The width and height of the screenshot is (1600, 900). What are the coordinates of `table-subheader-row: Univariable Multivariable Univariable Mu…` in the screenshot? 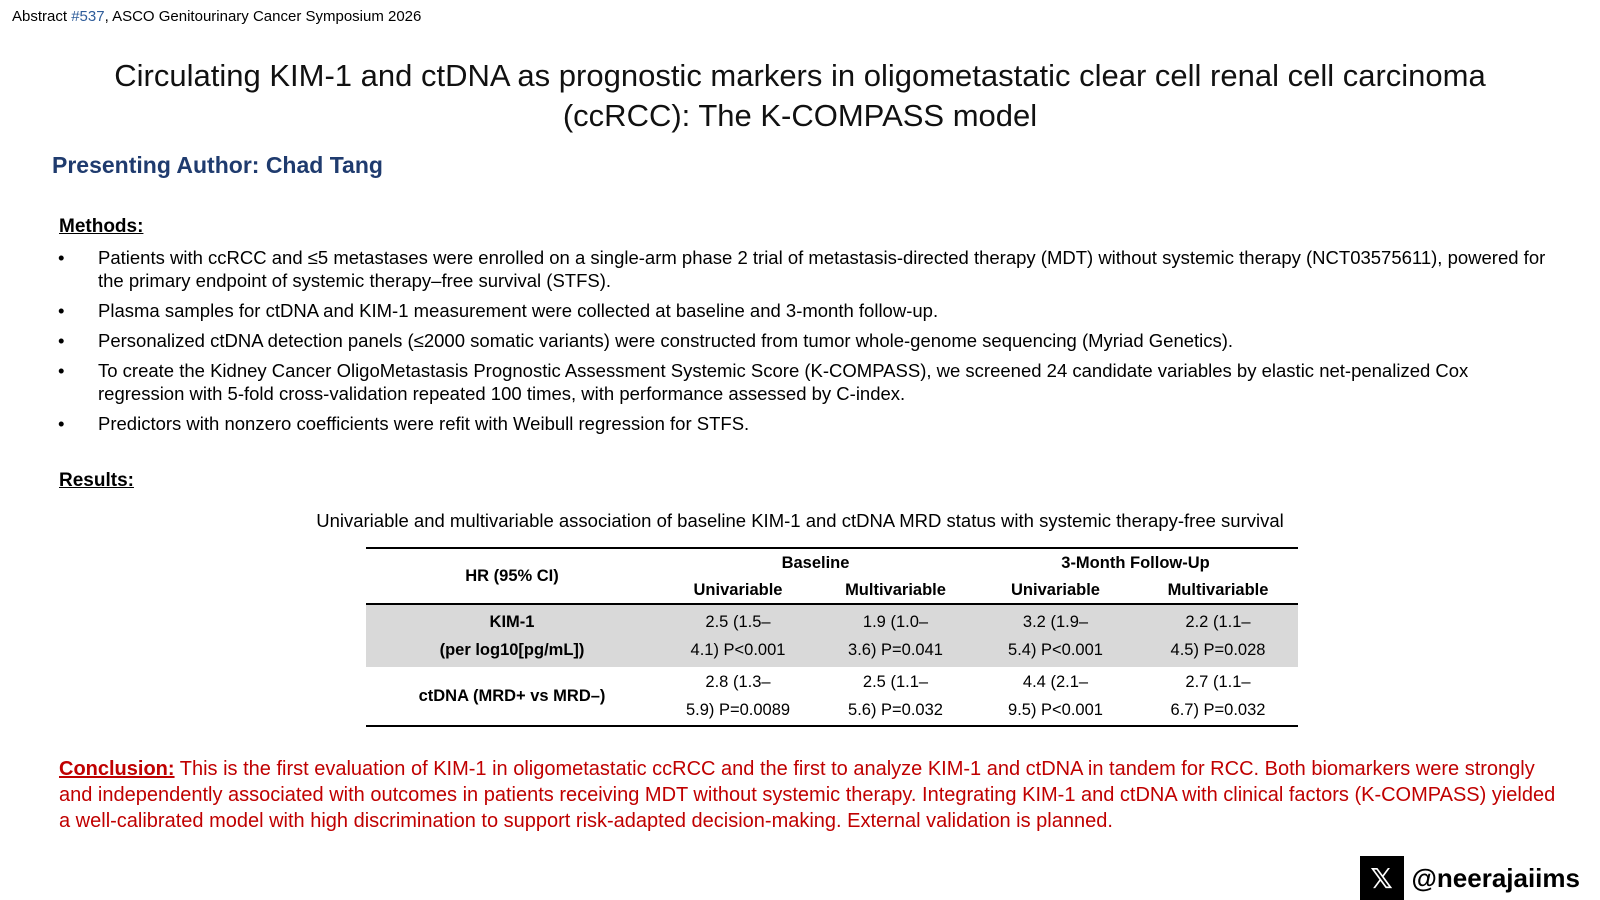 It's located at (832, 591).